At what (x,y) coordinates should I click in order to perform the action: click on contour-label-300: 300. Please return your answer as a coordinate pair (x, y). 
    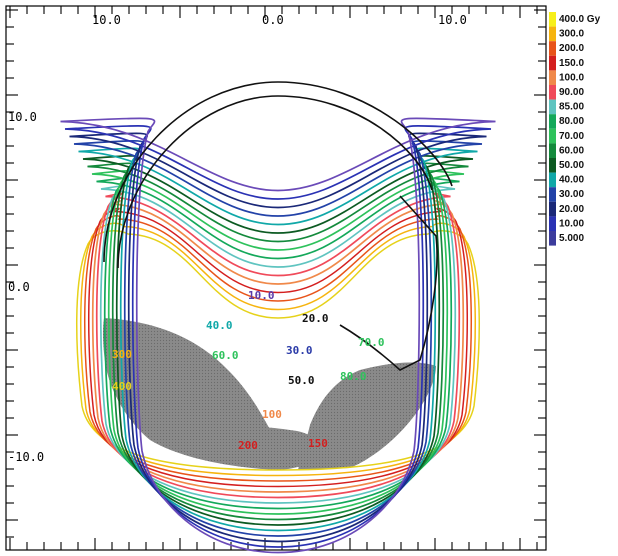
    Looking at the image, I should click on (122, 354).